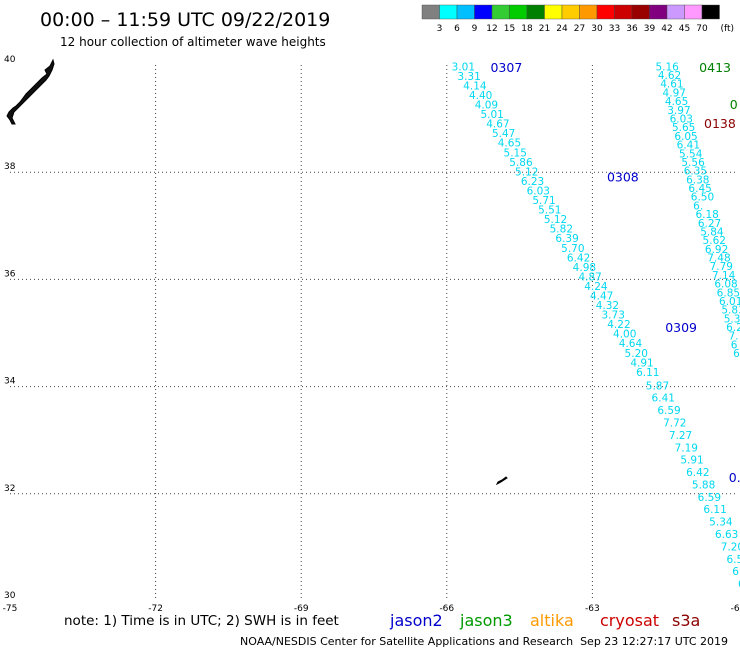 This screenshot has width=740, height=650. Describe the element at coordinates (734, 104) in the screenshot. I see `pass-label: 0` at that location.